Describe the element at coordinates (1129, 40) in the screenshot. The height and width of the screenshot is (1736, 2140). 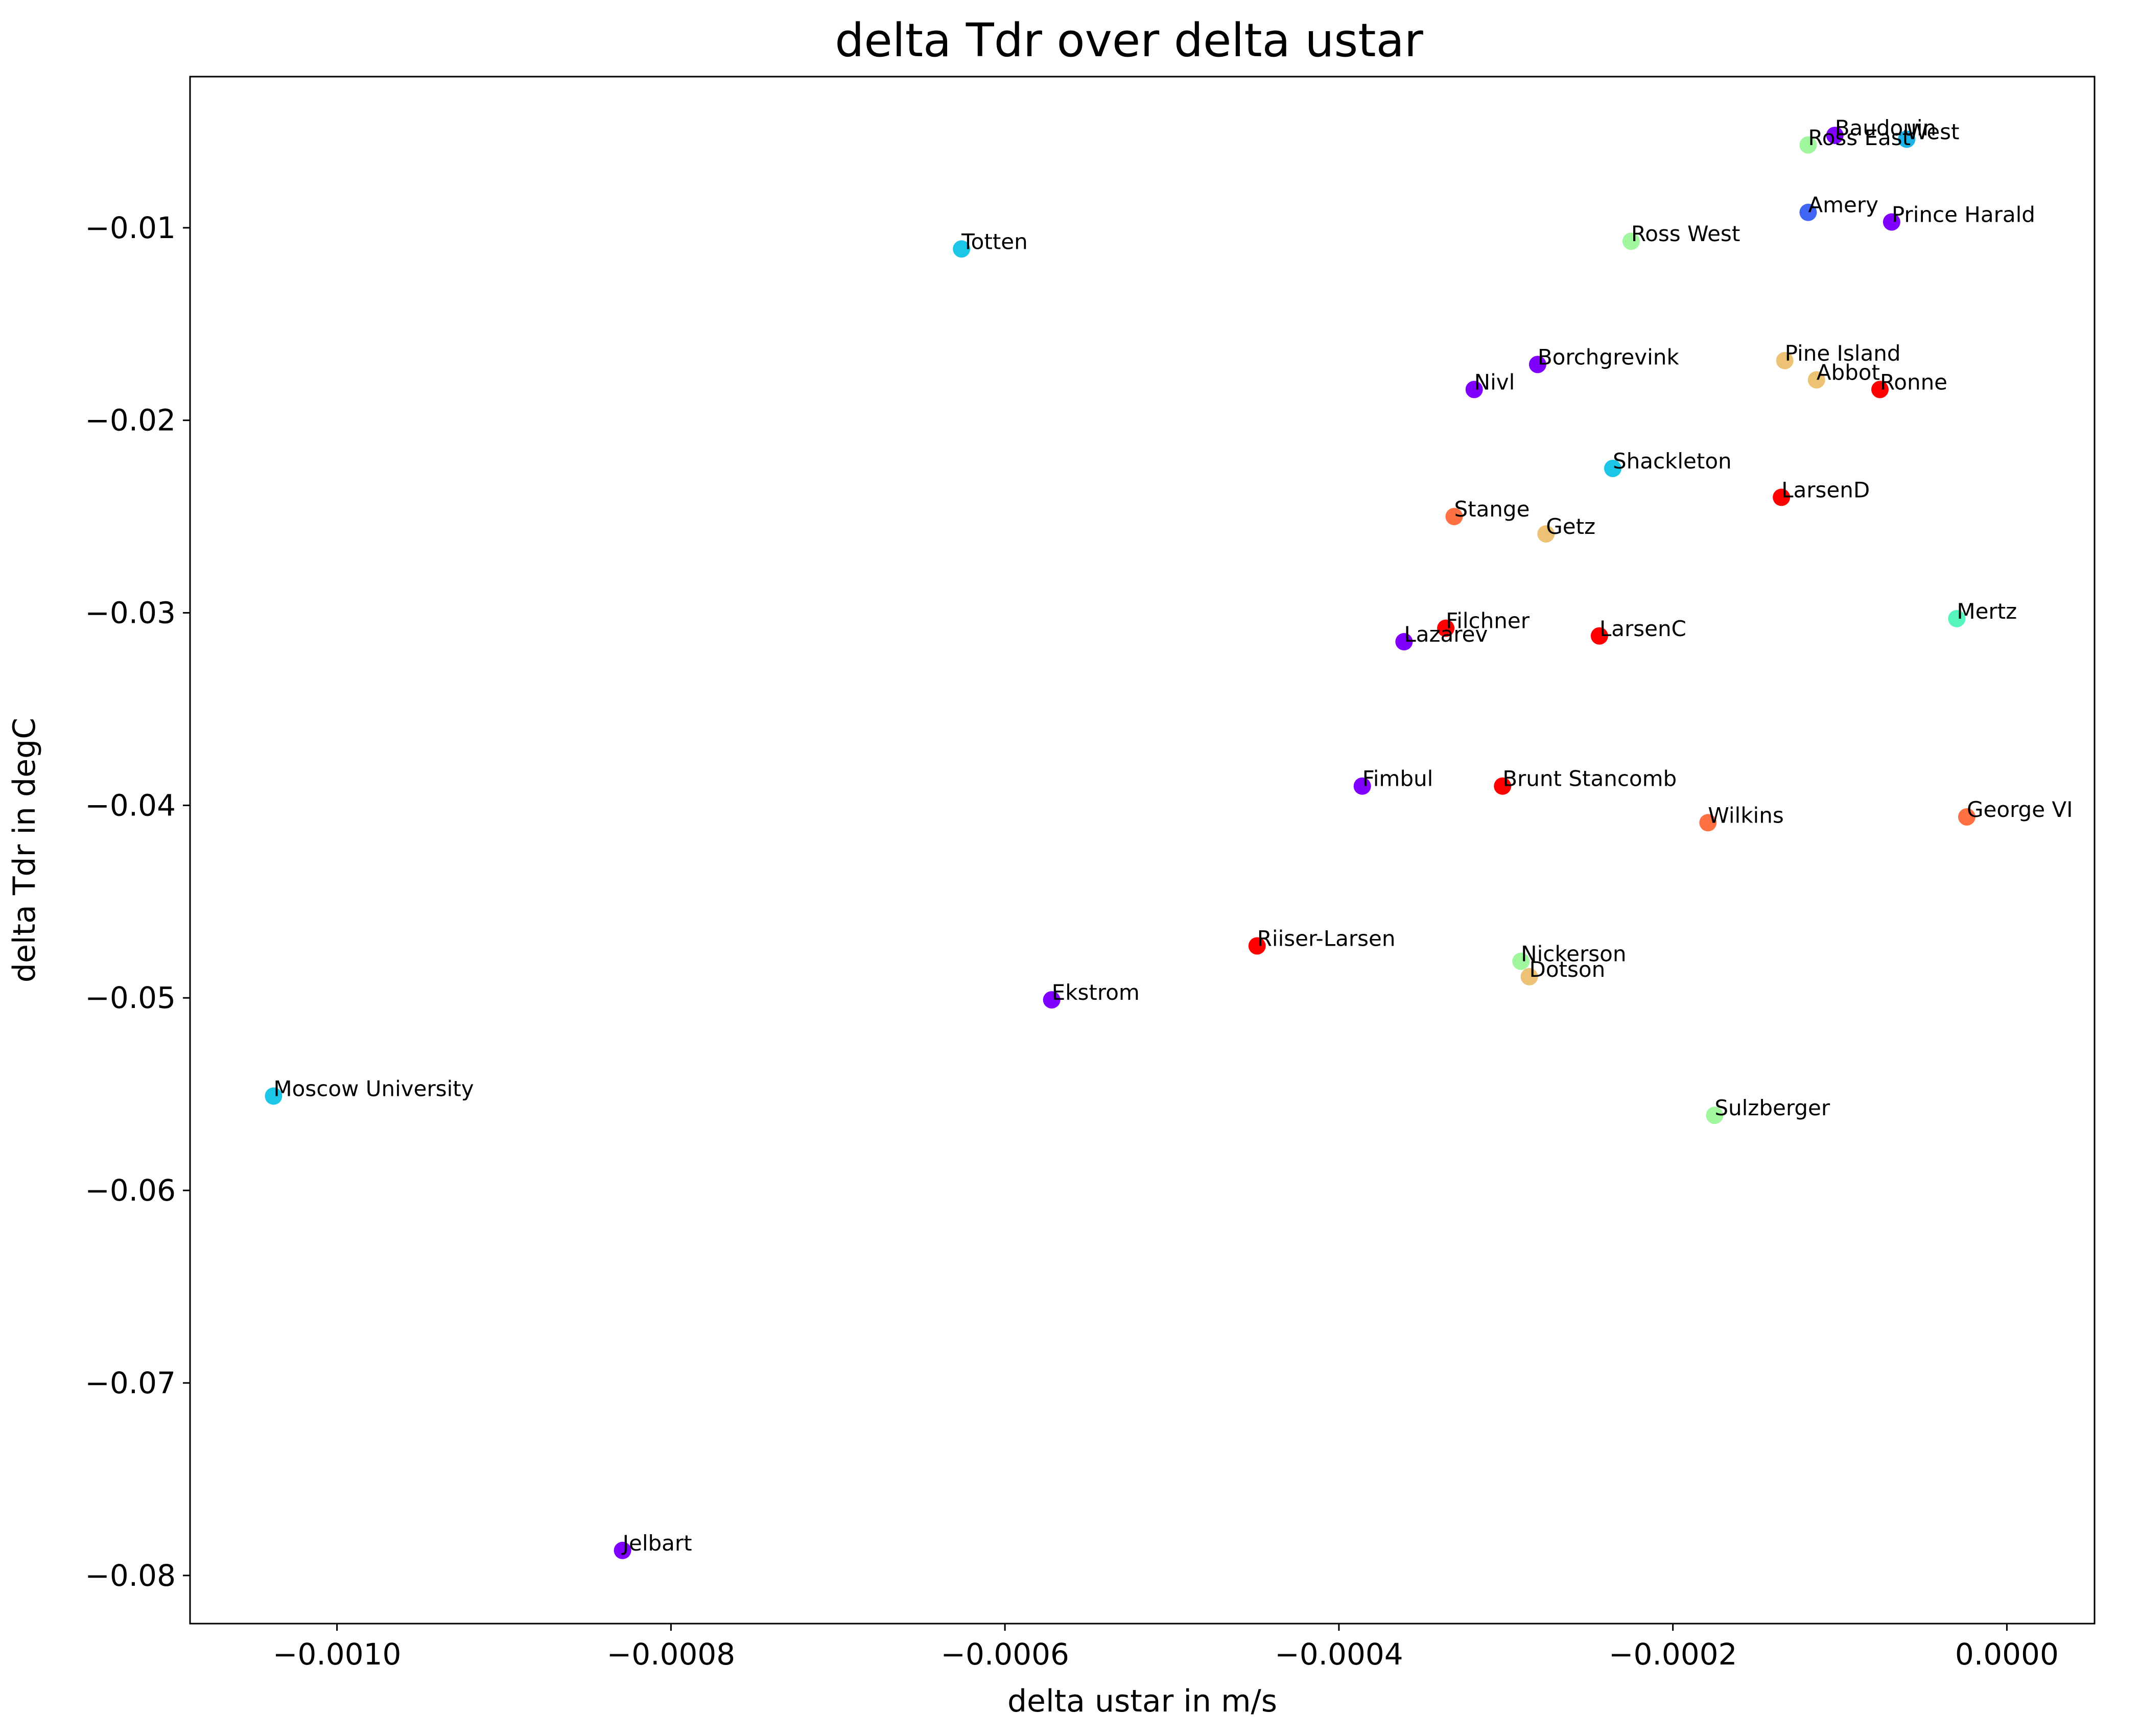
I see `chart-title: delta Tdr over delta ustar` at that location.